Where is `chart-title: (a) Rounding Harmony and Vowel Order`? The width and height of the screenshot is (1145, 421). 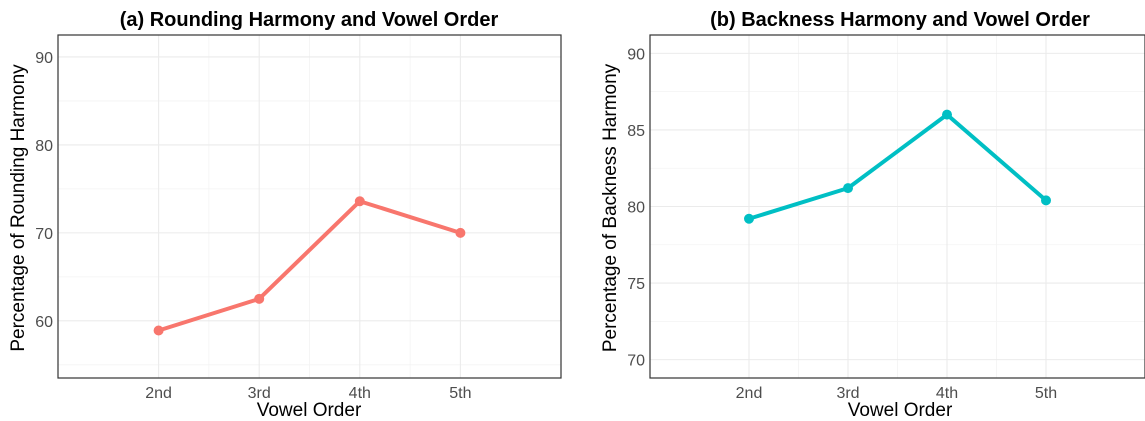
chart-title: (a) Rounding Harmony and Vowel Order is located at coordinates (309, 20).